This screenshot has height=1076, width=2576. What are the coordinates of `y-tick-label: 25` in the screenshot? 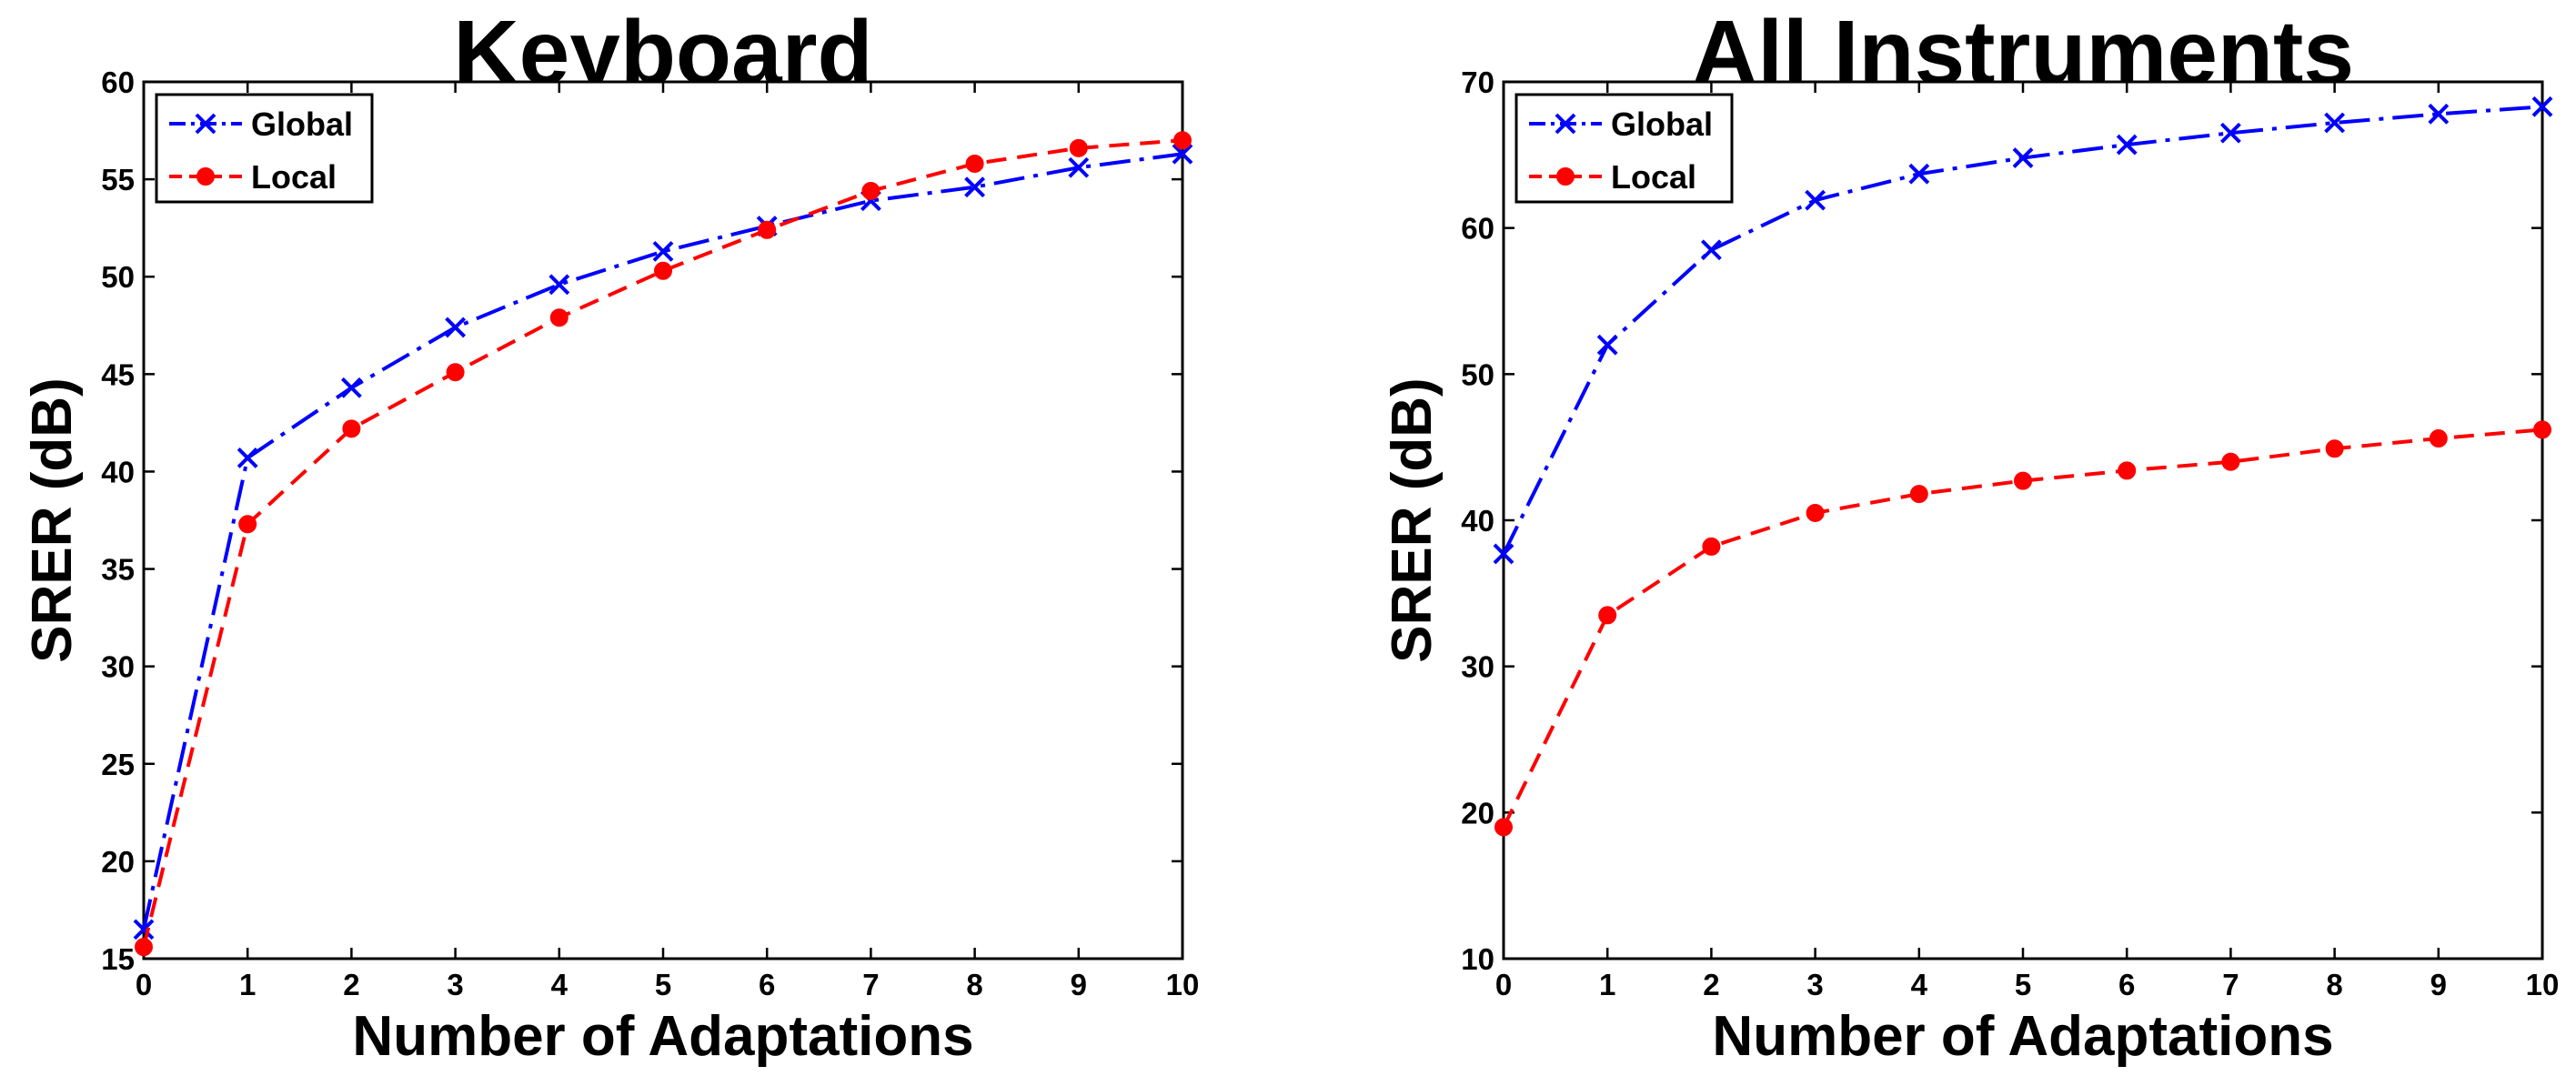 It's located at (118, 764).